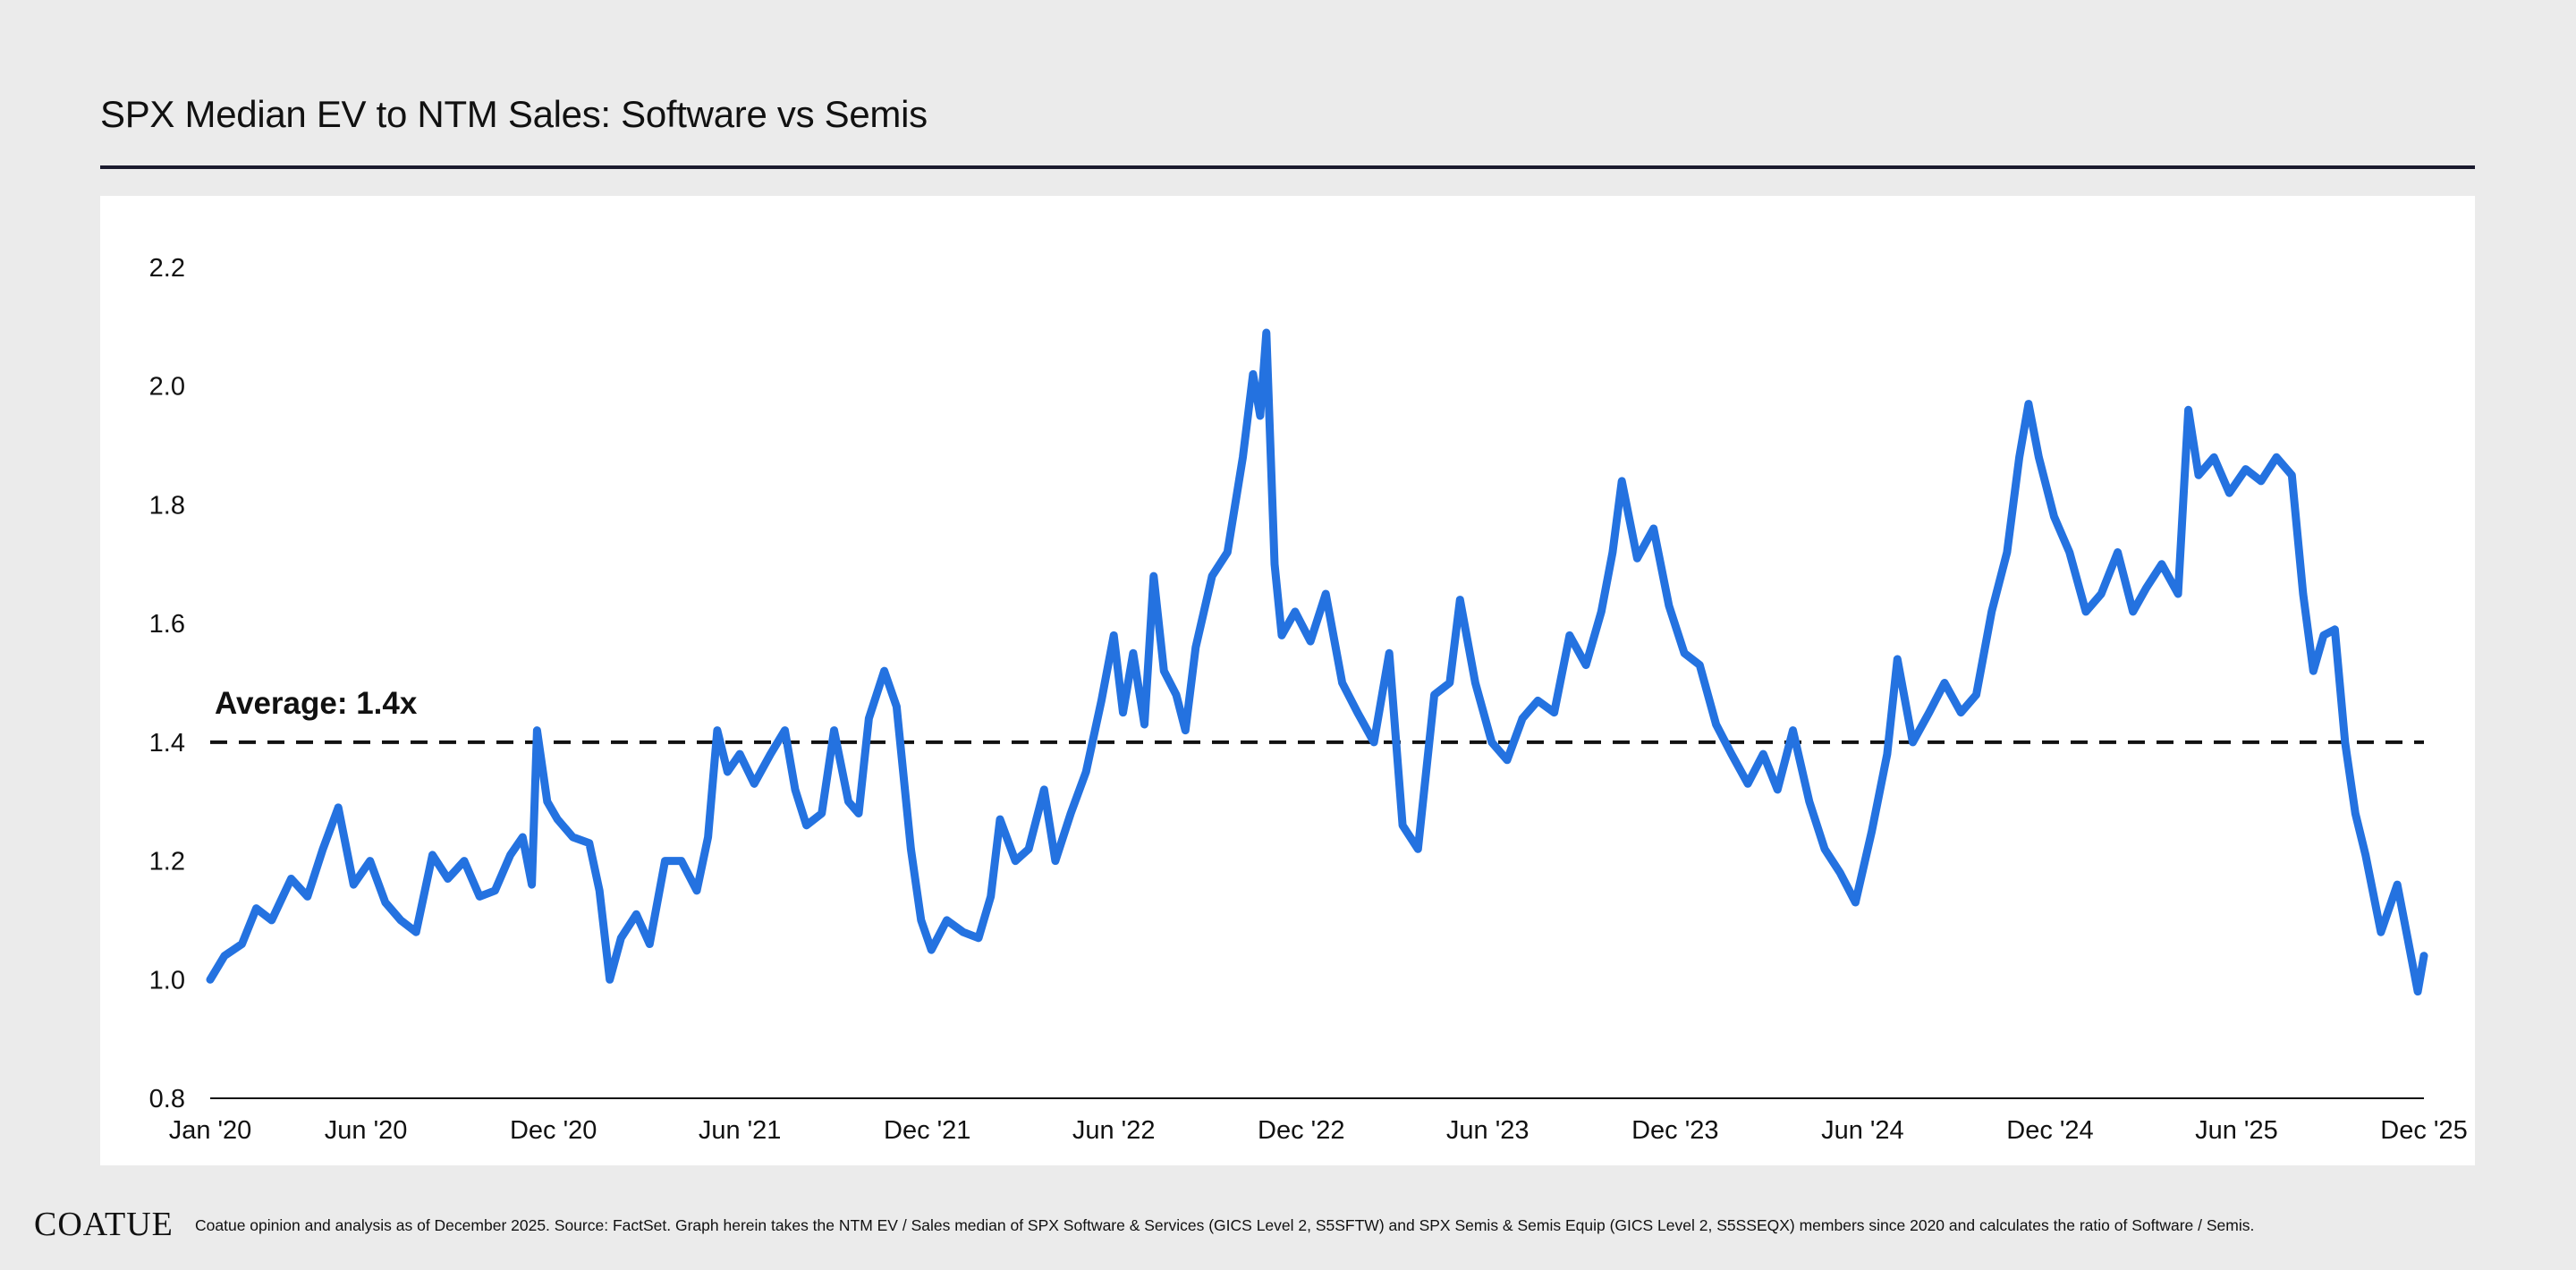  I want to click on y-tick-label: 1.2, so click(167, 862).